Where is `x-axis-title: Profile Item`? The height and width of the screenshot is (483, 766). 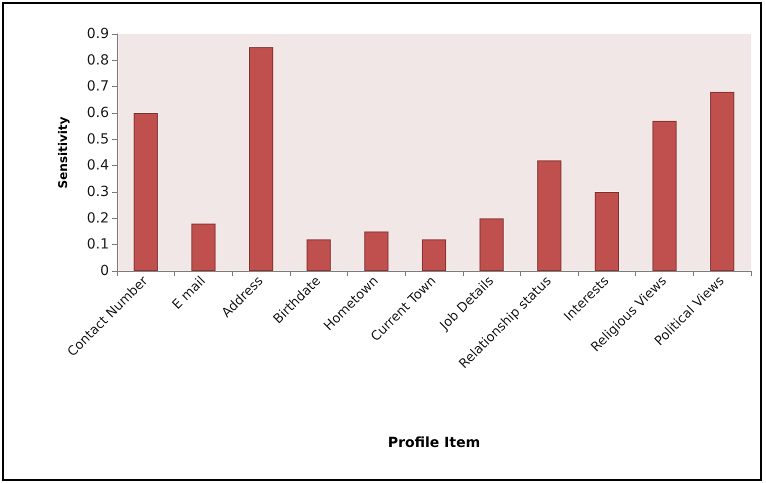
x-axis-title: Profile Item is located at coordinates (434, 443).